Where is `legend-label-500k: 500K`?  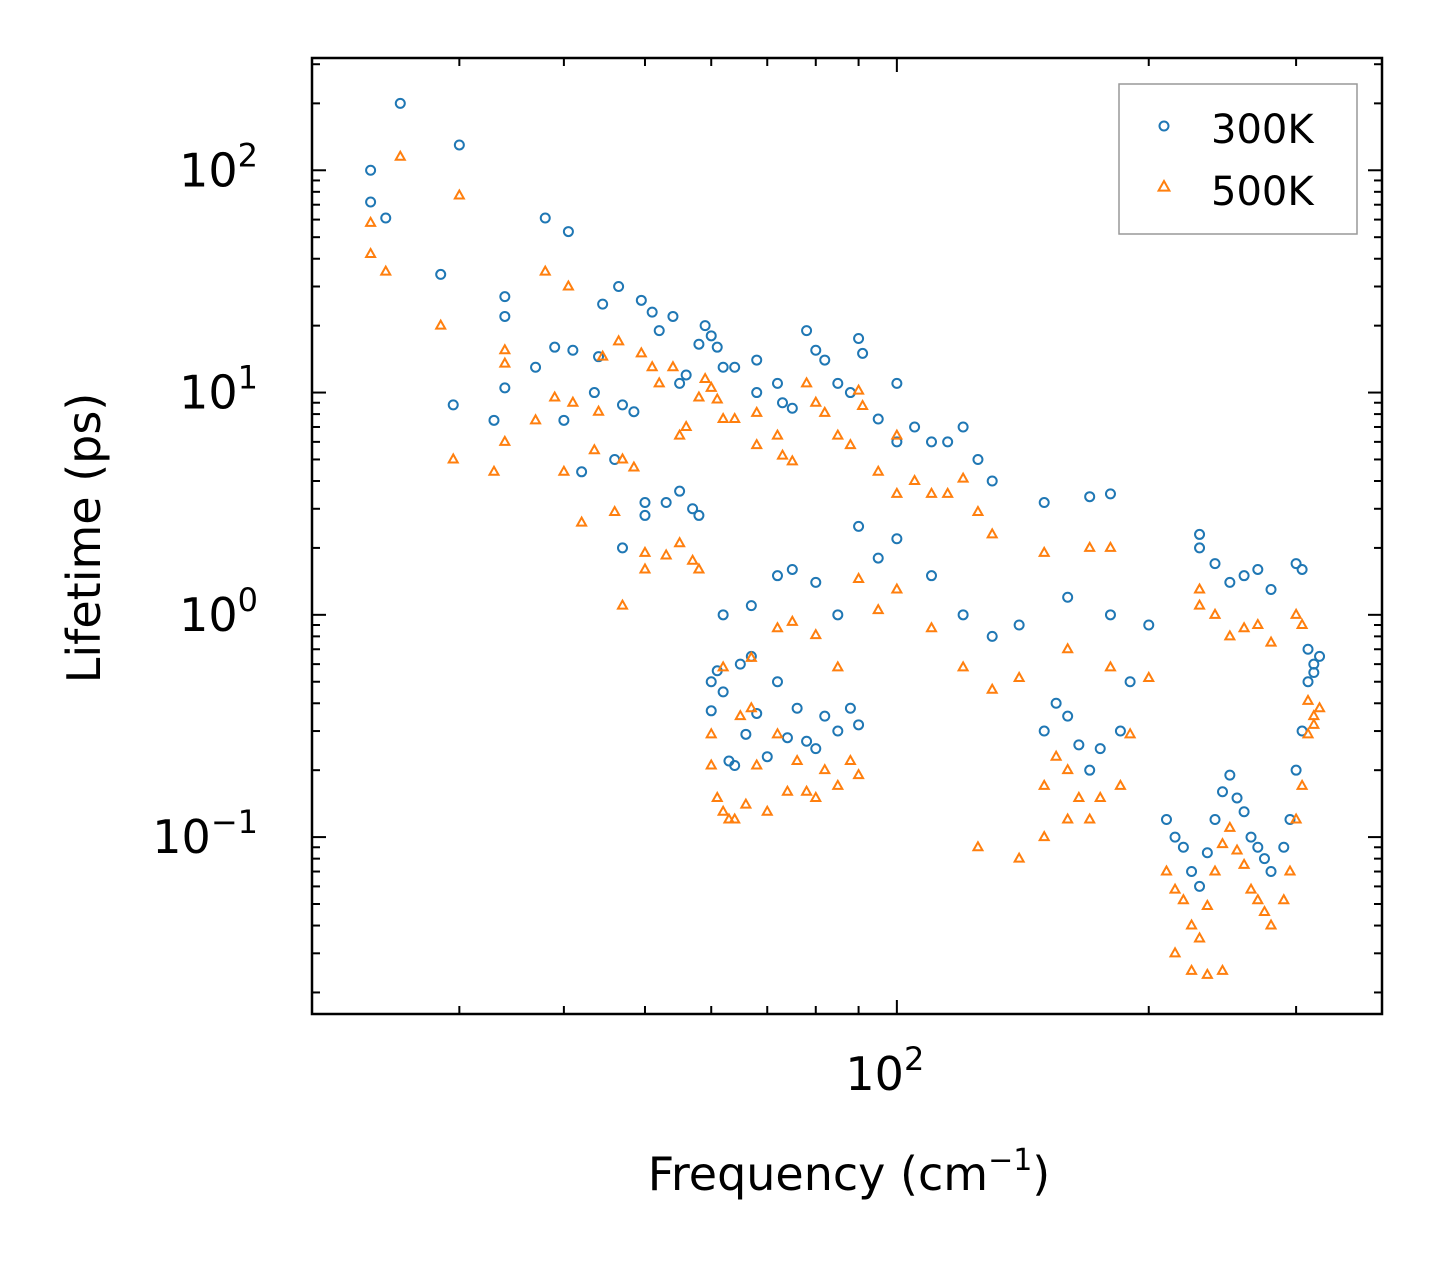 legend-label-500k: 500K is located at coordinates (1263, 192).